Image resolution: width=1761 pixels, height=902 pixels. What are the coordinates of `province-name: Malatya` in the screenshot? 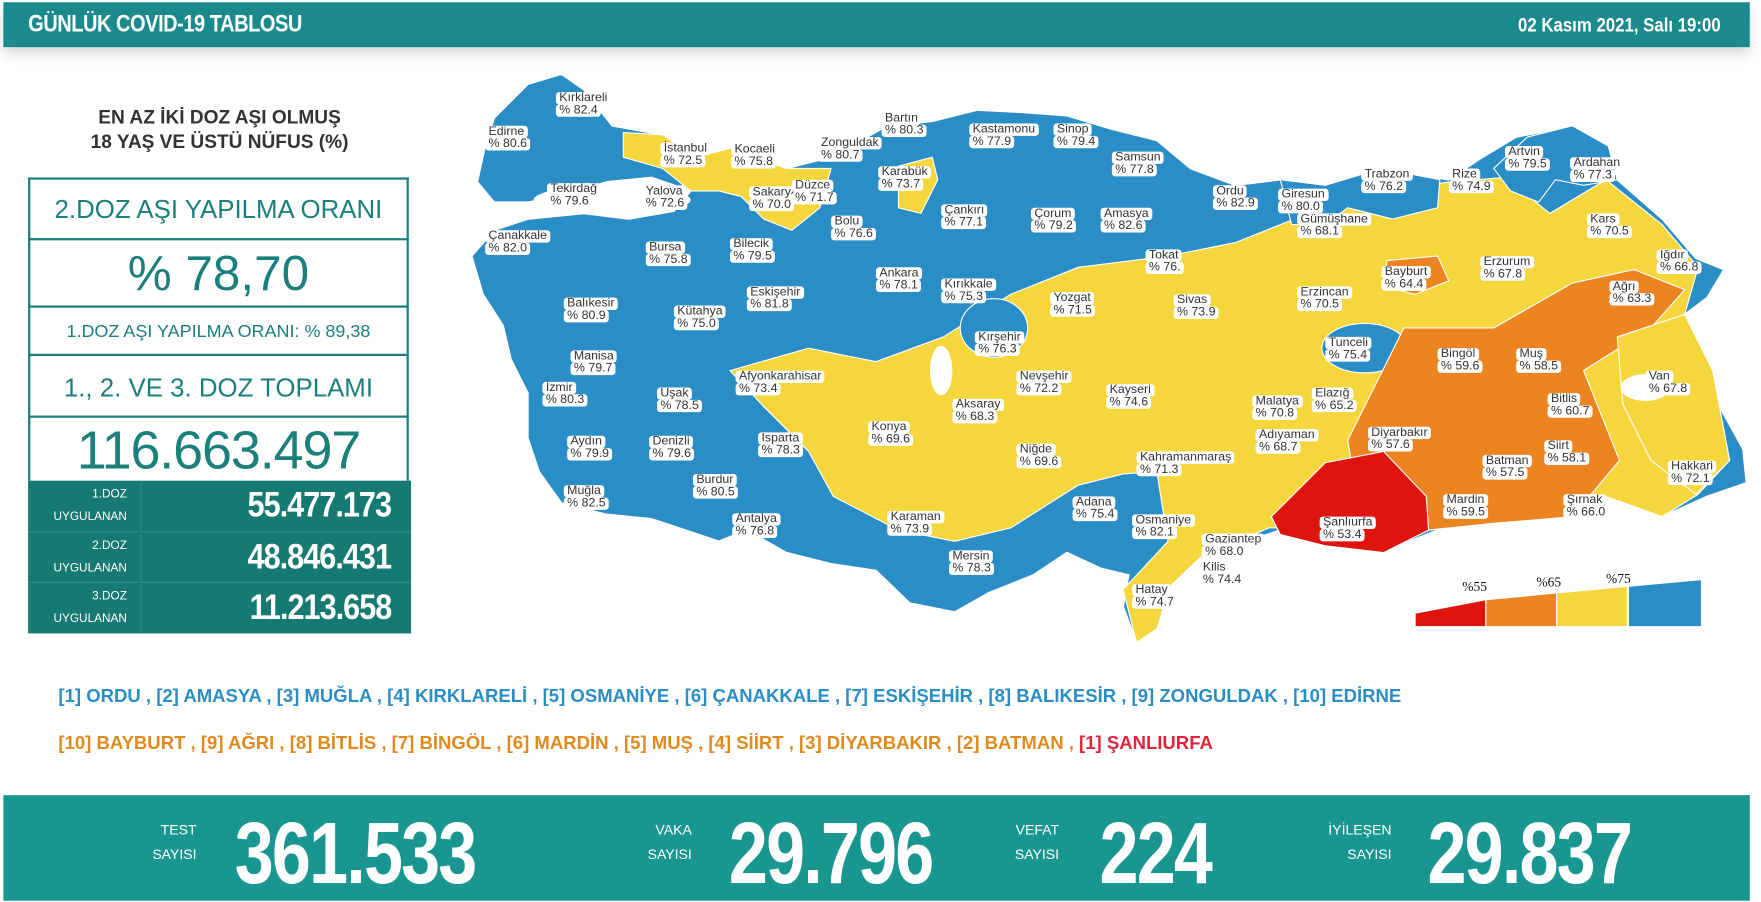 It's located at (1277, 401).